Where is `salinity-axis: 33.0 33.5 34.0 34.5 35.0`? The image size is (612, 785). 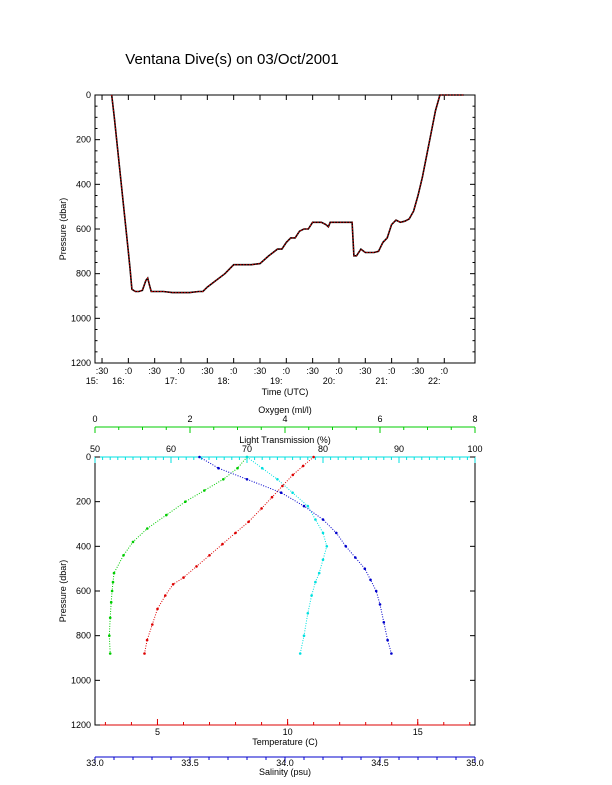
salinity-axis: 33.0 33.5 34.0 34.5 35.0 is located at coordinates (285, 762).